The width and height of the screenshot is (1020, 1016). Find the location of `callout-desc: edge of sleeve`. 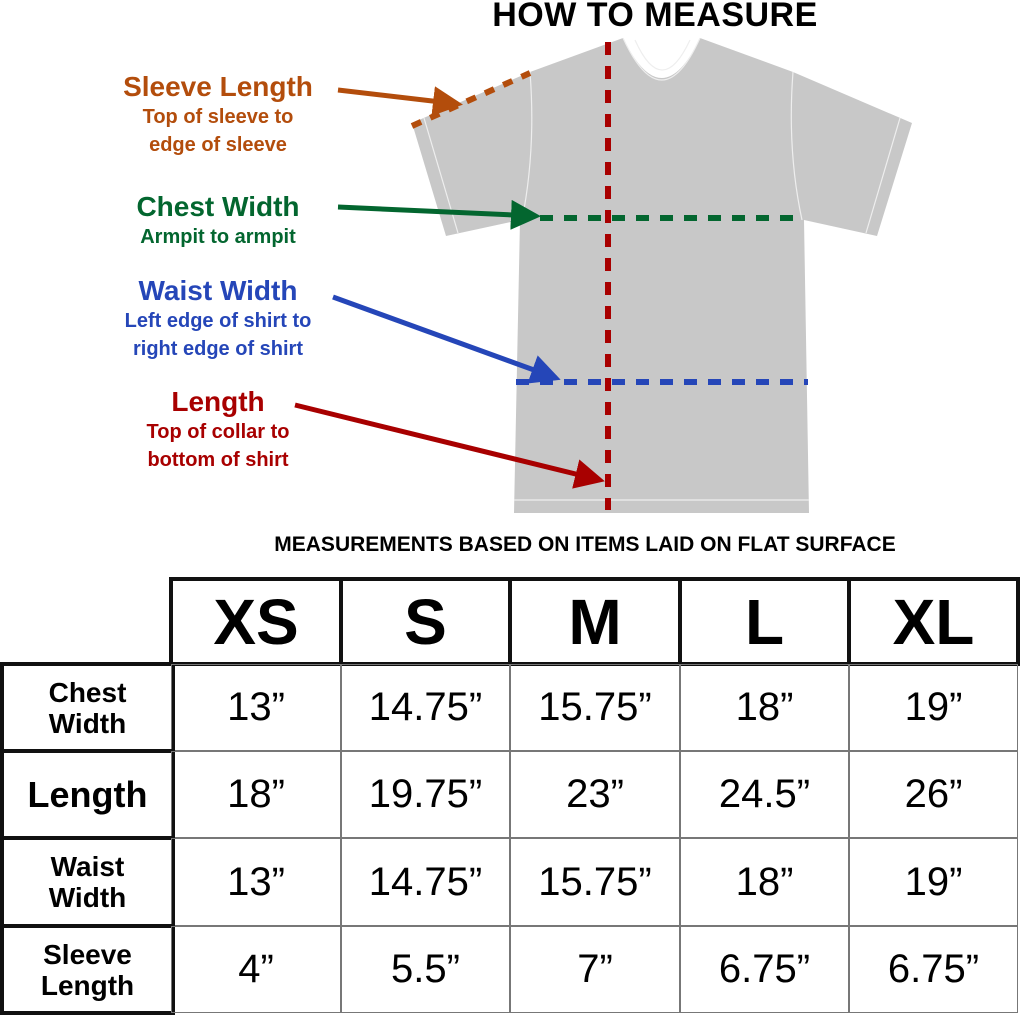

callout-desc: edge of sleeve is located at coordinates (218, 145).